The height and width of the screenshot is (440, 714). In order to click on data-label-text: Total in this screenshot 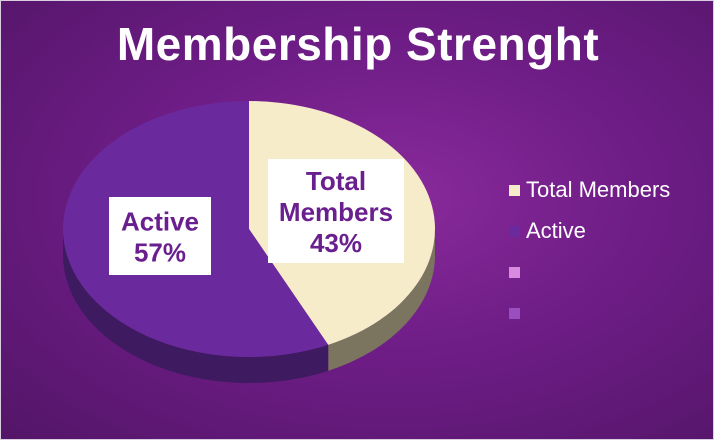, I will do `click(336, 181)`.